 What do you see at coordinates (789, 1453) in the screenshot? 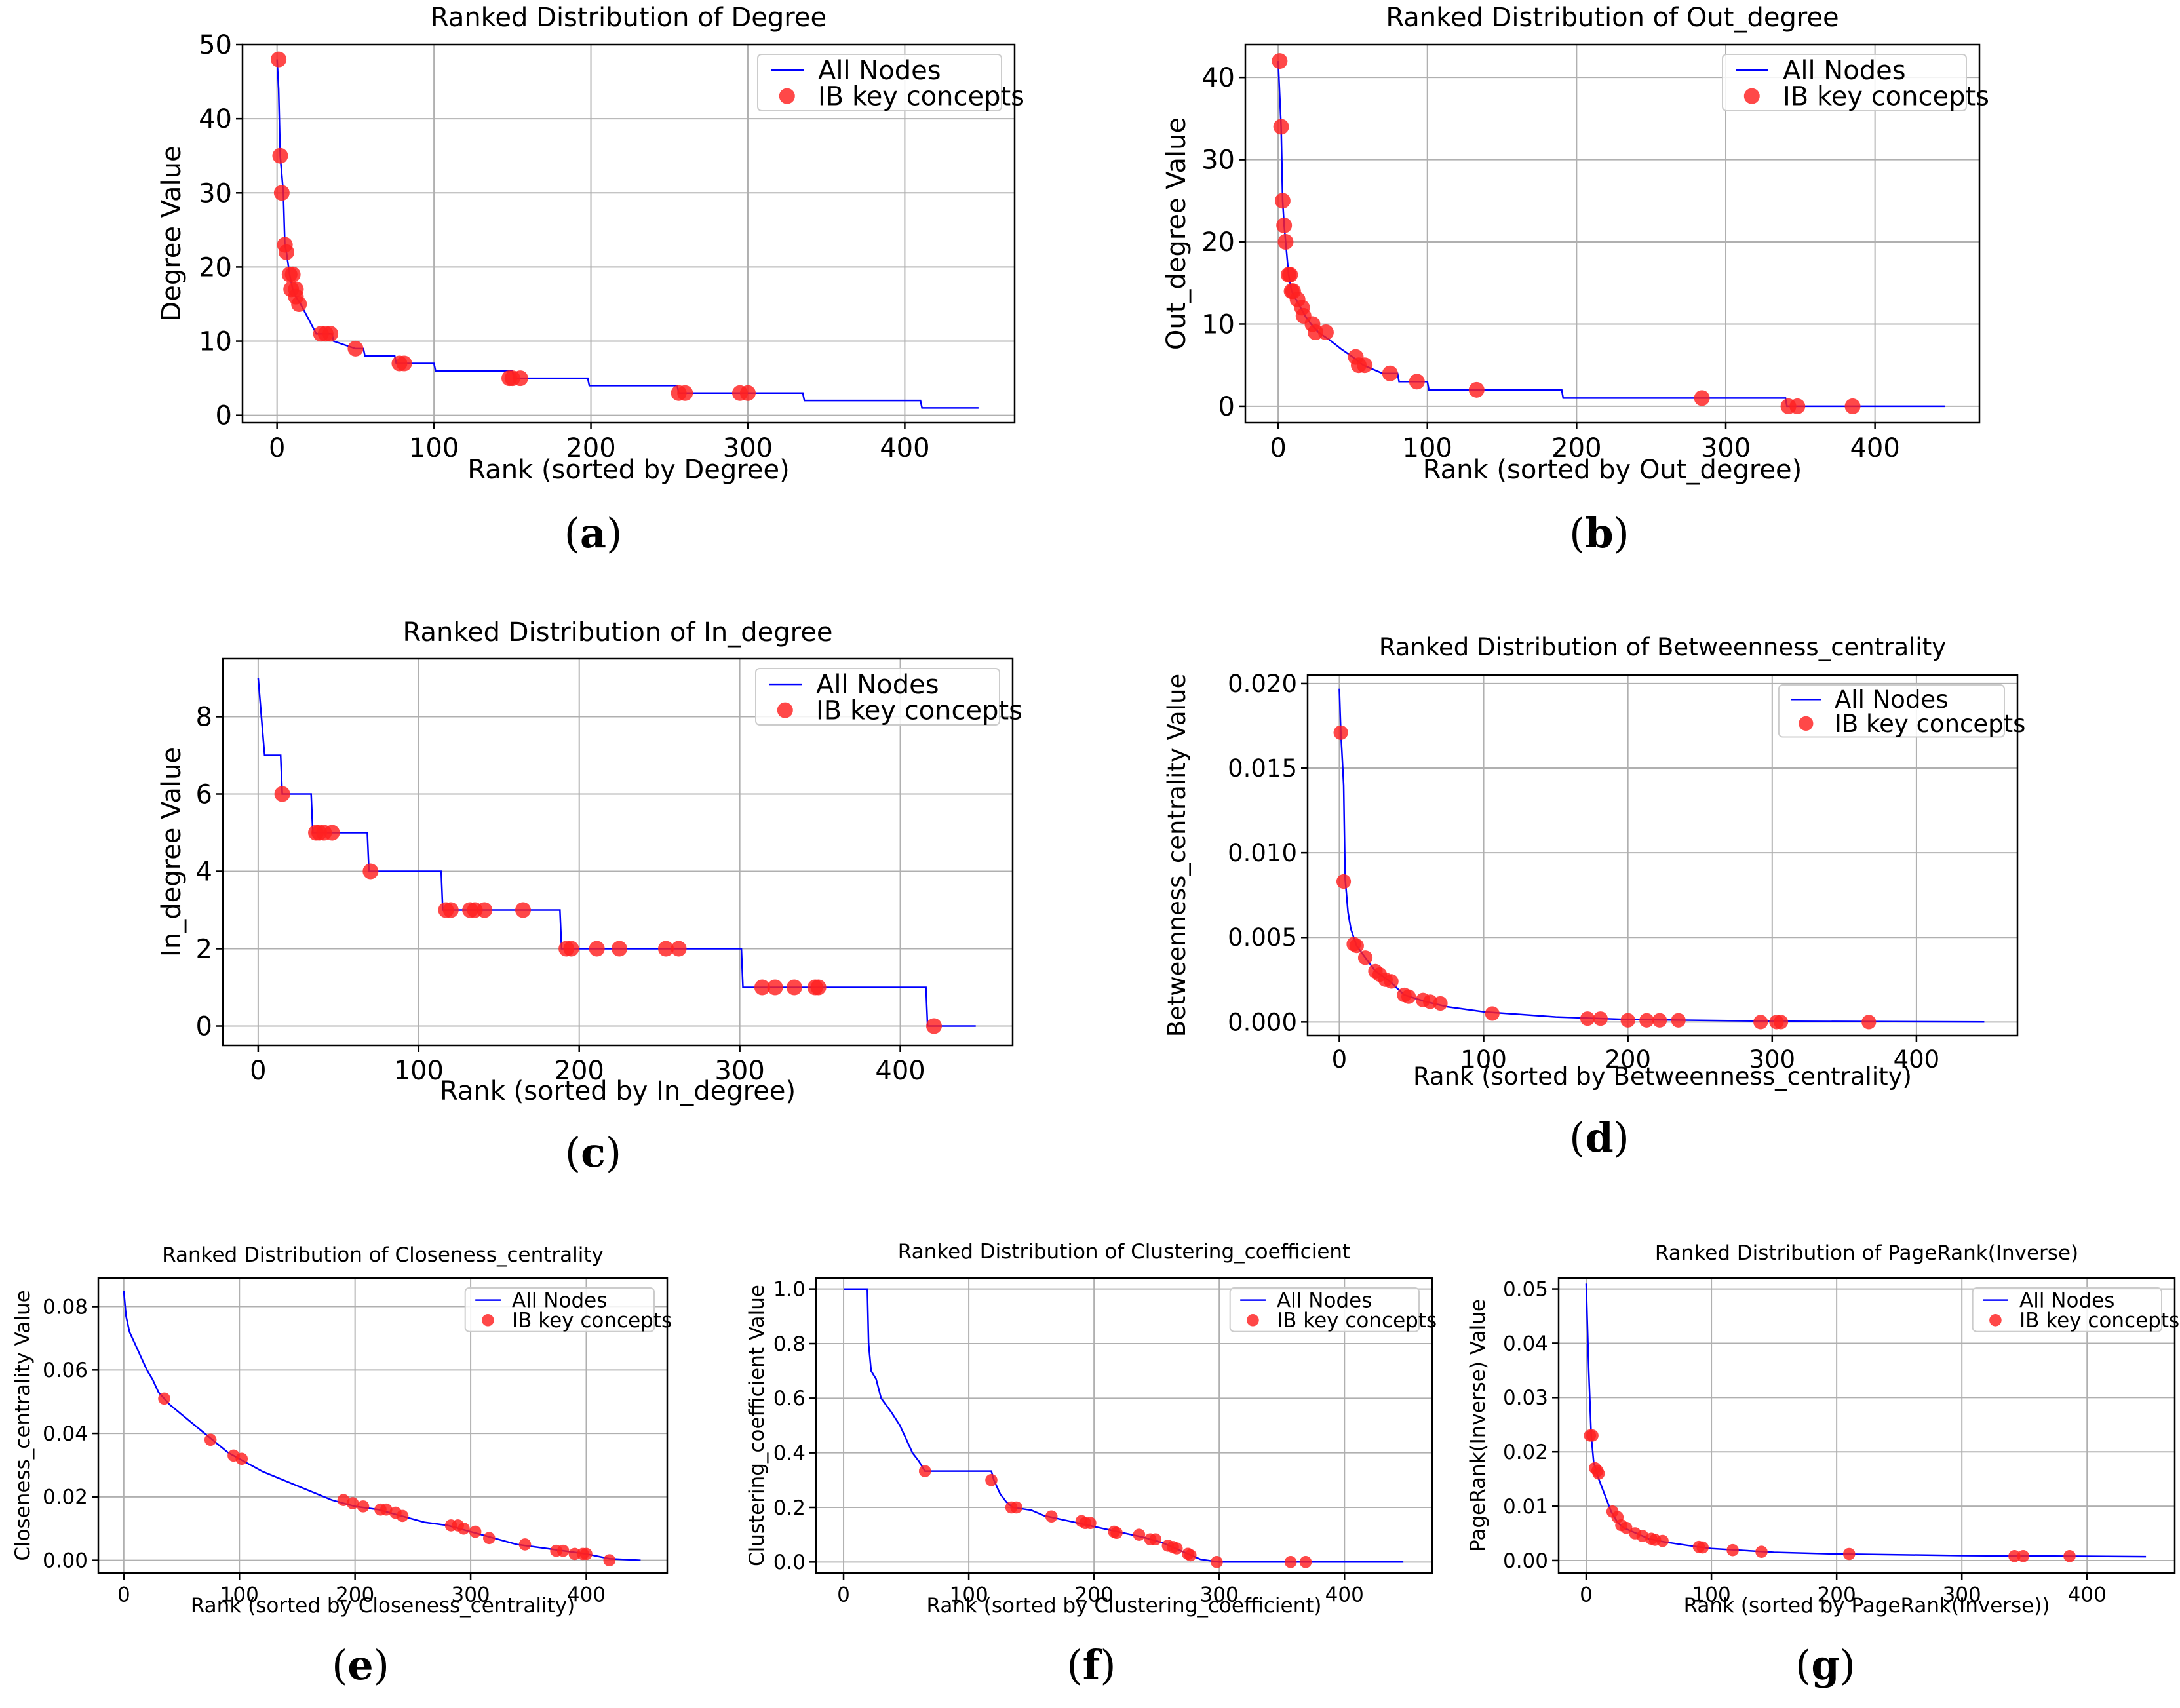
I see `y-tick-label: 0.4` at bounding box center [789, 1453].